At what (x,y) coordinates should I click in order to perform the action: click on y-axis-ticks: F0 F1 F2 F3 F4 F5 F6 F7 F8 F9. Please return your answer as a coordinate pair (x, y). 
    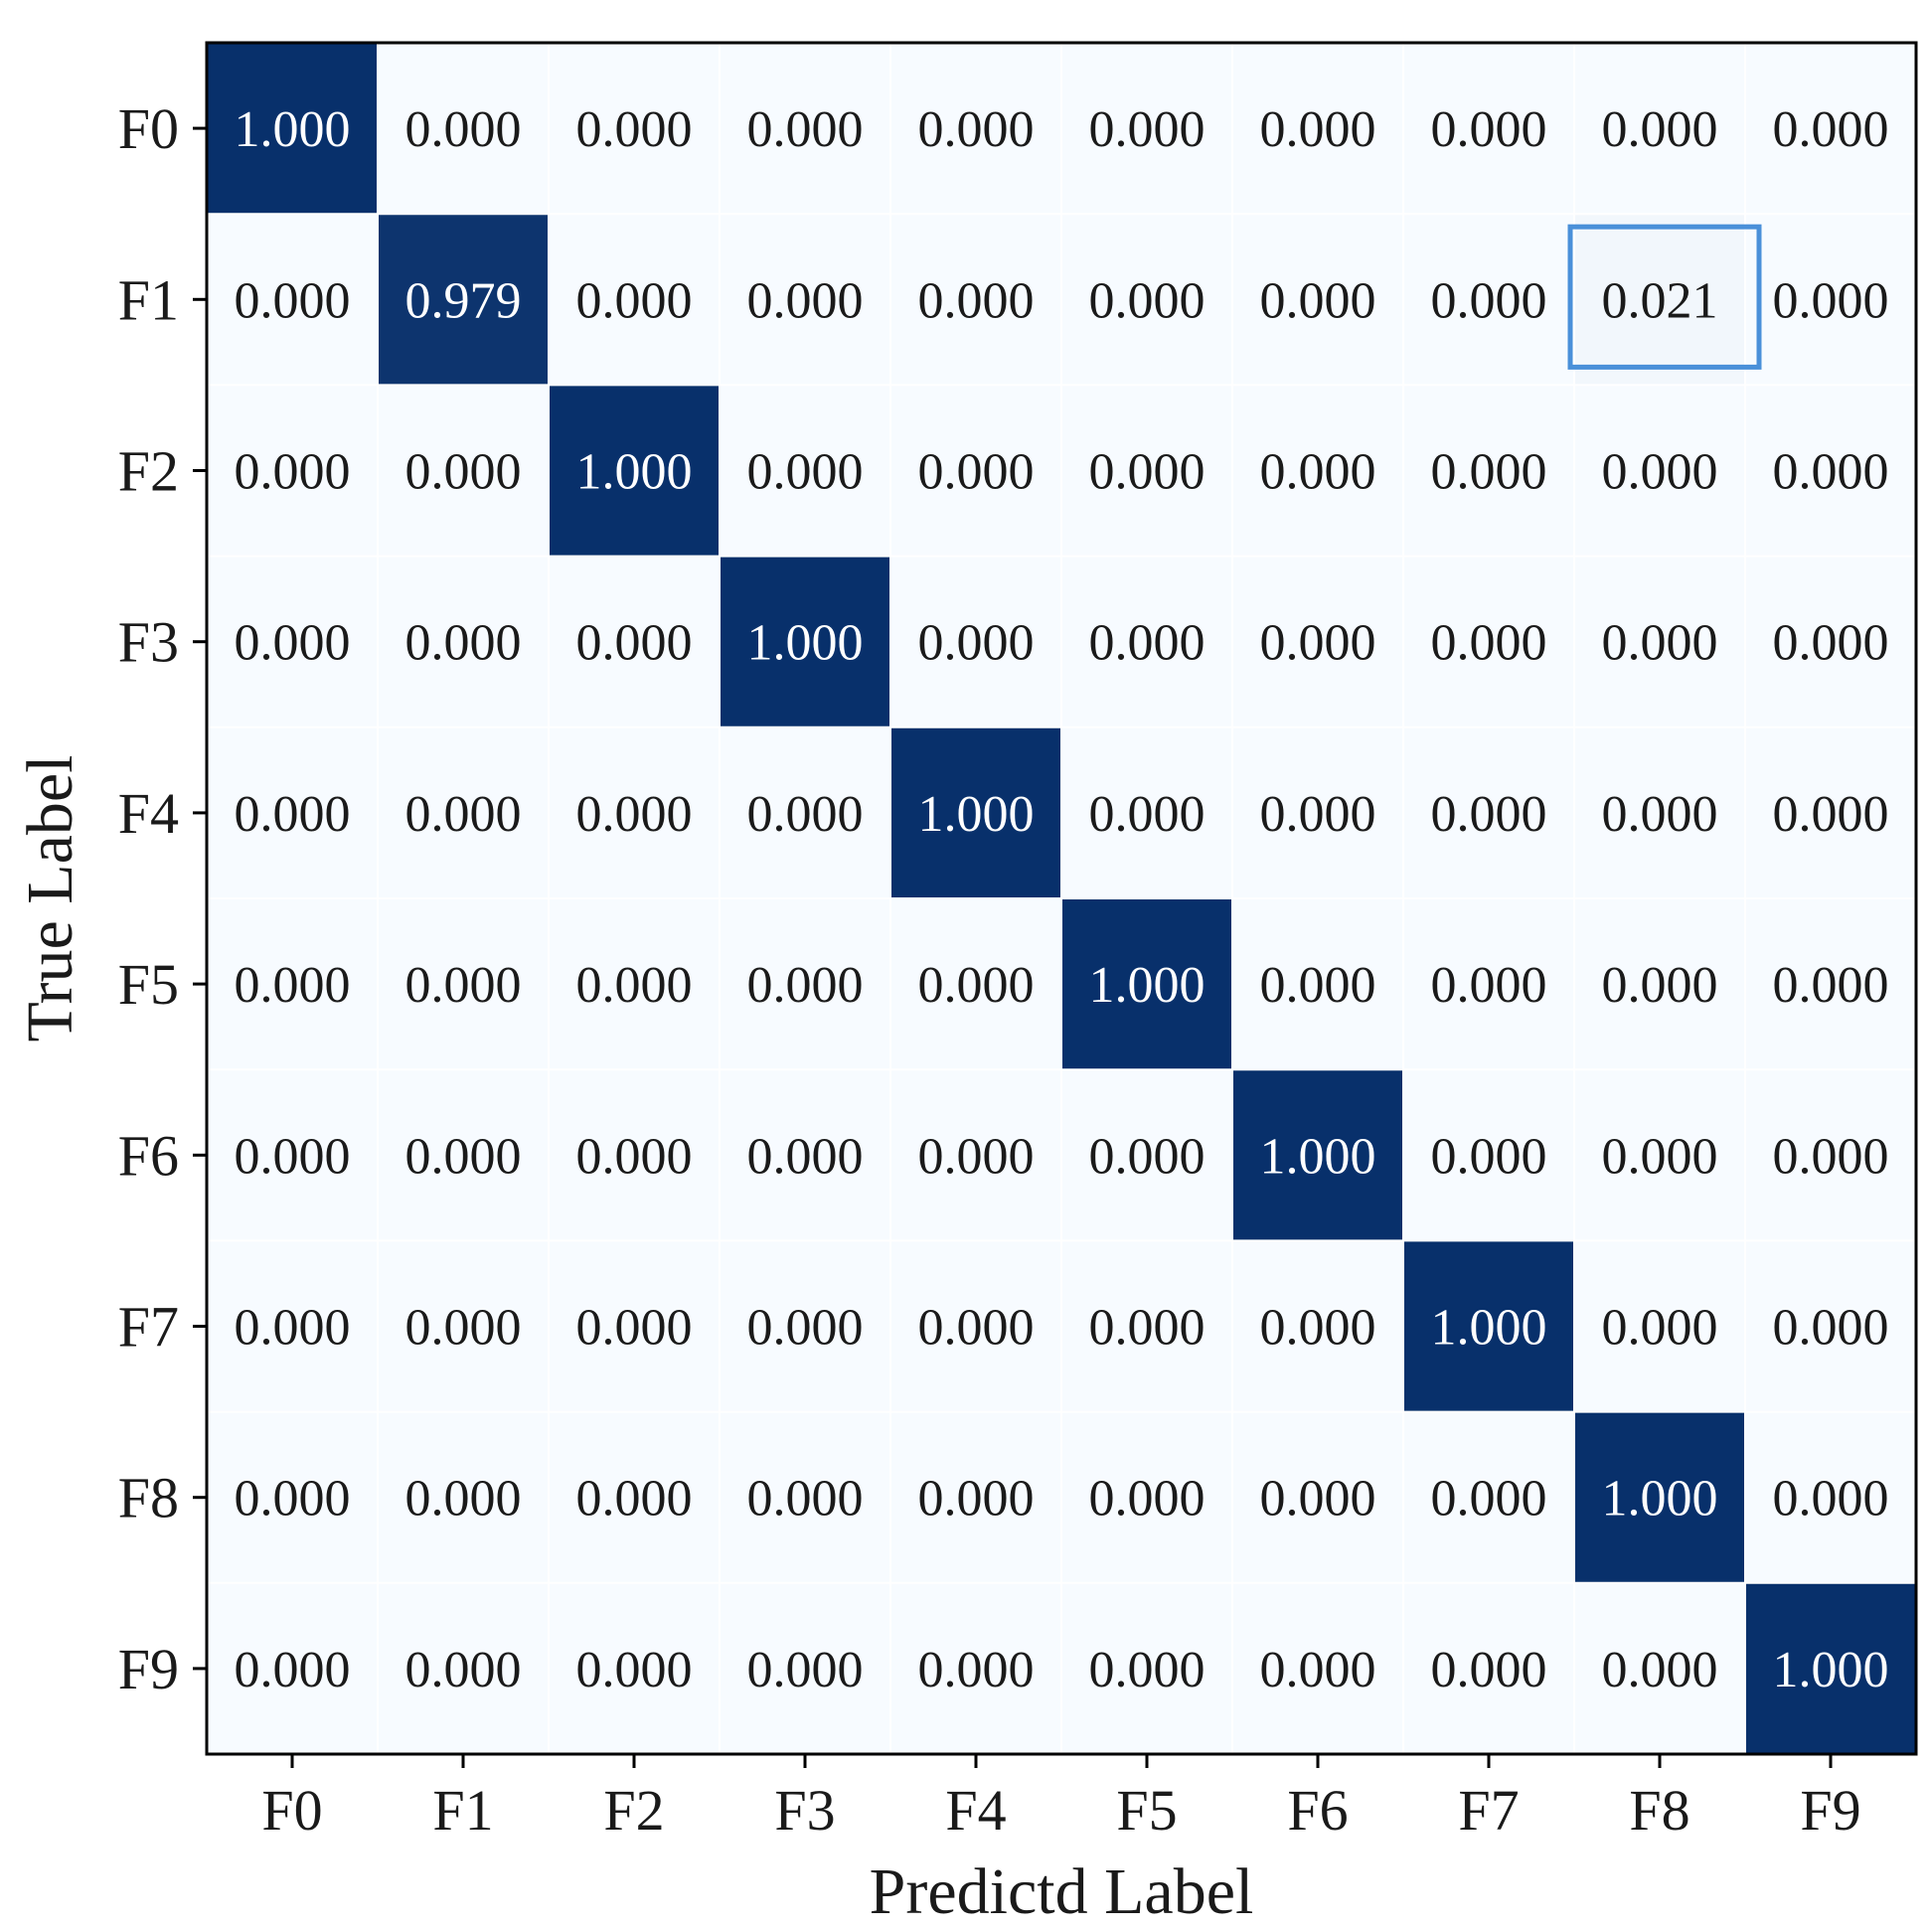
    Looking at the image, I should click on (163, 898).